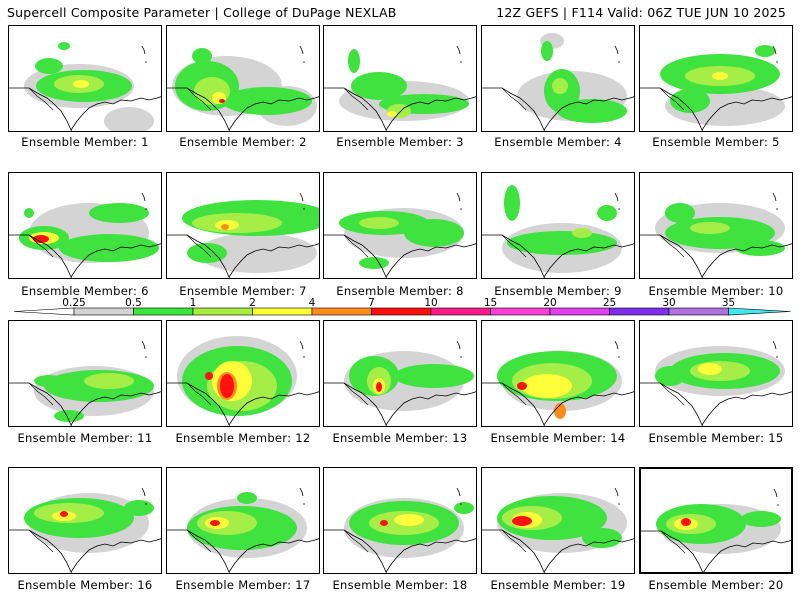 This screenshot has width=800, height=600. Describe the element at coordinates (716, 438) in the screenshot. I see `ensemble-member-label: Ensemble Member: 15` at that location.